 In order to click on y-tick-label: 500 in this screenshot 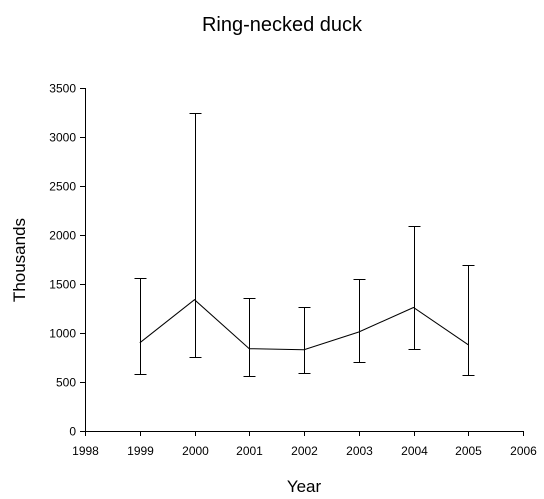, I will do `click(66, 383)`.